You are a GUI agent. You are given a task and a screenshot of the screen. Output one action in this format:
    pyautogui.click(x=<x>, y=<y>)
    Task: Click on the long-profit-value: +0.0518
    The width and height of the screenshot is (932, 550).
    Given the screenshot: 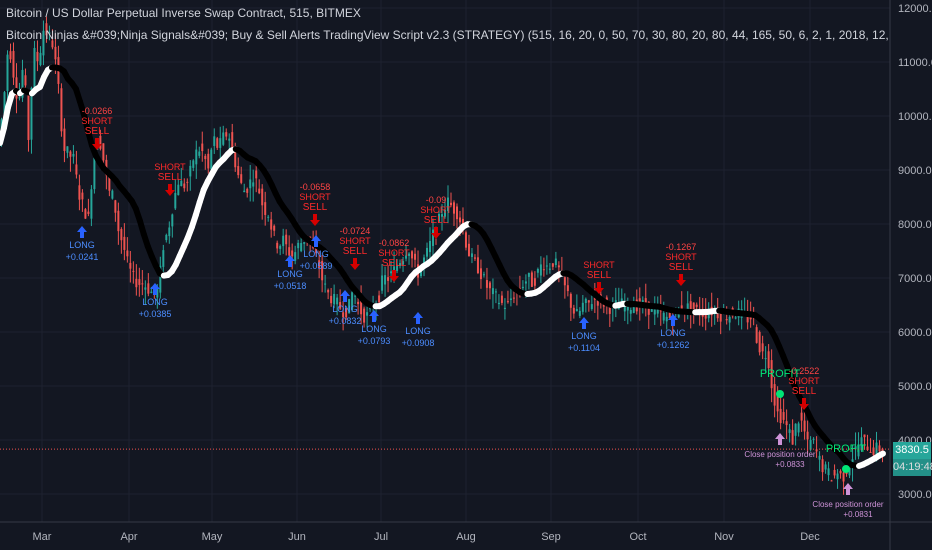 What is the action you would take?
    pyautogui.click(x=290, y=286)
    